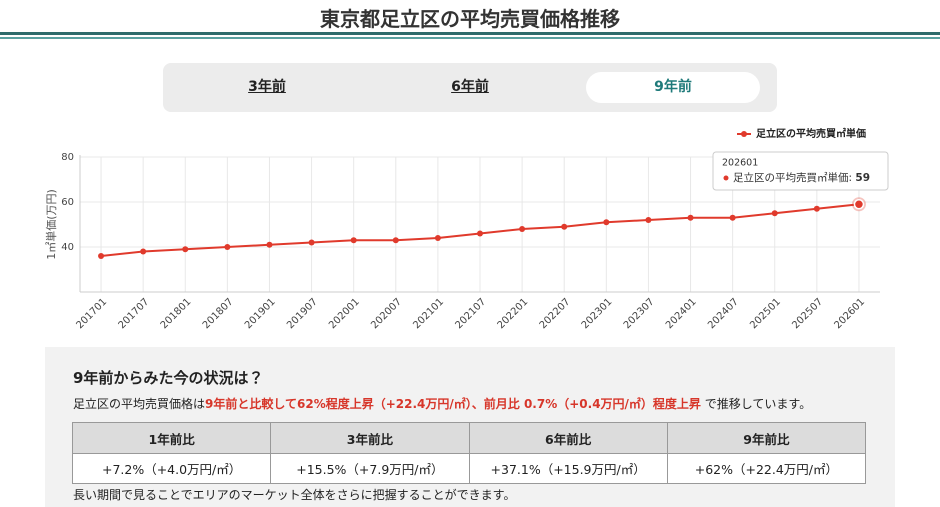 The image size is (940, 507). What do you see at coordinates (218, 313) in the screenshot?
I see `x-tick-label: 201807` at bounding box center [218, 313].